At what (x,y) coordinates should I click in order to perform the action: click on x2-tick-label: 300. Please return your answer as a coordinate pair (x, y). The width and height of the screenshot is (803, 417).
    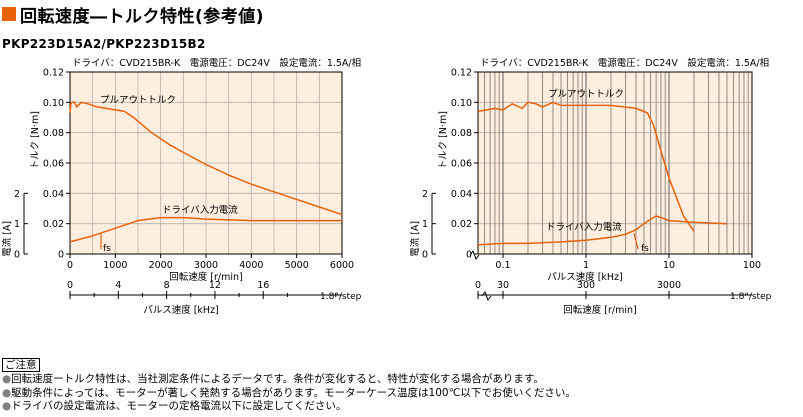
    Looking at the image, I should click on (586, 285).